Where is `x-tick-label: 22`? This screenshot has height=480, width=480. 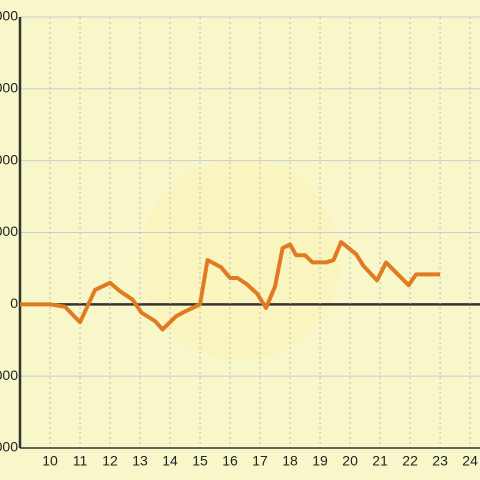
x-tick-label: 22 is located at coordinates (410, 461).